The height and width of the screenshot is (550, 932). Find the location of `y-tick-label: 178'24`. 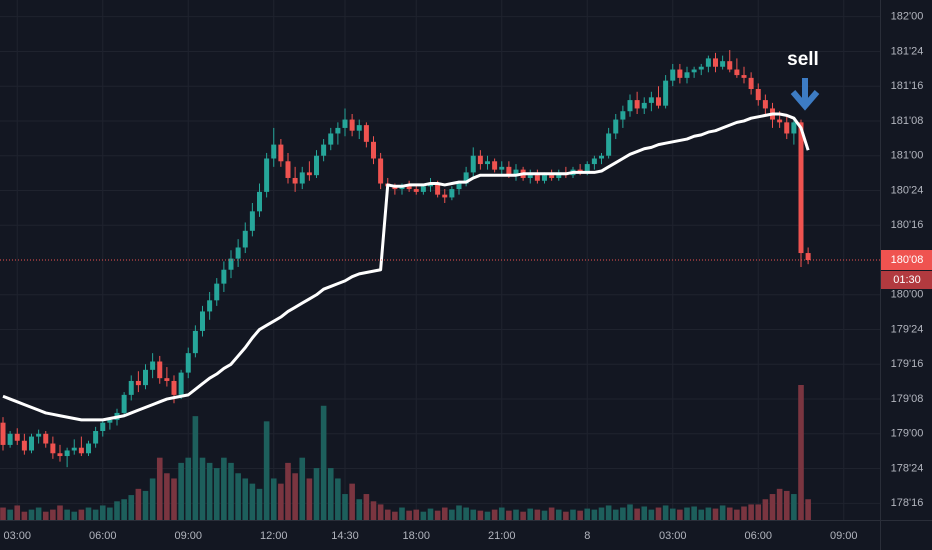

y-tick-label: 178'24 is located at coordinates (907, 468).